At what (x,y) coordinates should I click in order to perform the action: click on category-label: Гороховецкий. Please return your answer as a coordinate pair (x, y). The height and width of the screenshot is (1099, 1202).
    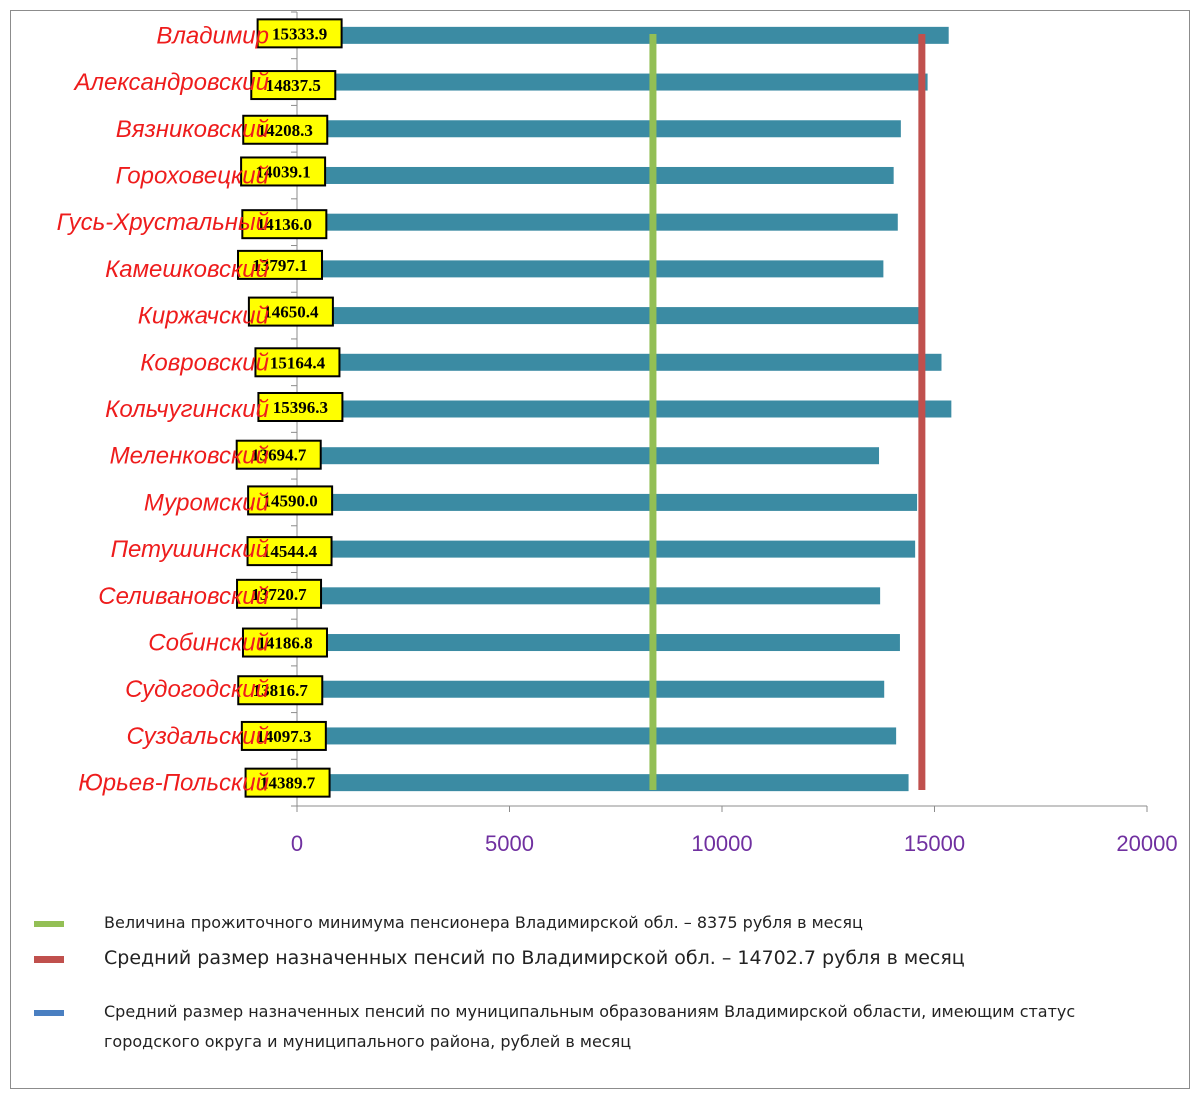
    Looking at the image, I should click on (192, 175).